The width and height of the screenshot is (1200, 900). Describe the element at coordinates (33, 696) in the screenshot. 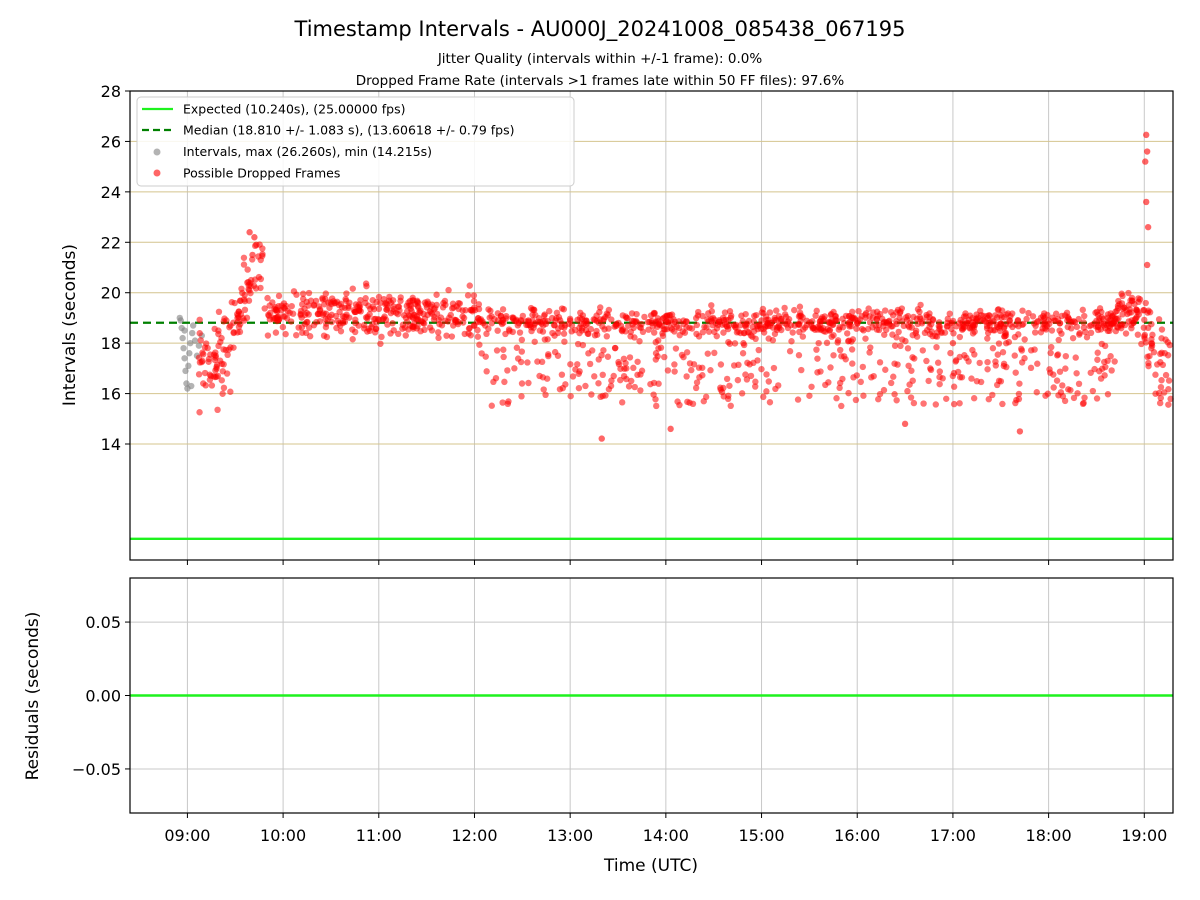

I see `residuals-y-axis-label: Residuals (seconds)` at that location.